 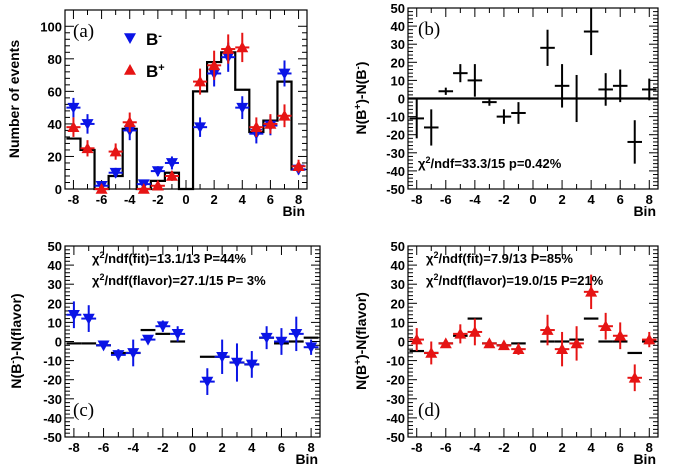 What do you see at coordinates (169, 258) in the screenshot?
I see `fit-annotation: χ2/ndf(fit)=13.1/13 P=44%` at bounding box center [169, 258].